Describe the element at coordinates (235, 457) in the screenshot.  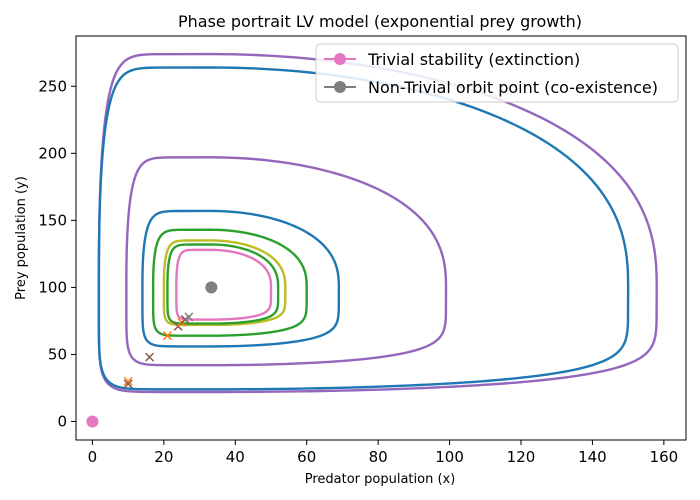
I see `x-tick-label-40: 40` at that location.